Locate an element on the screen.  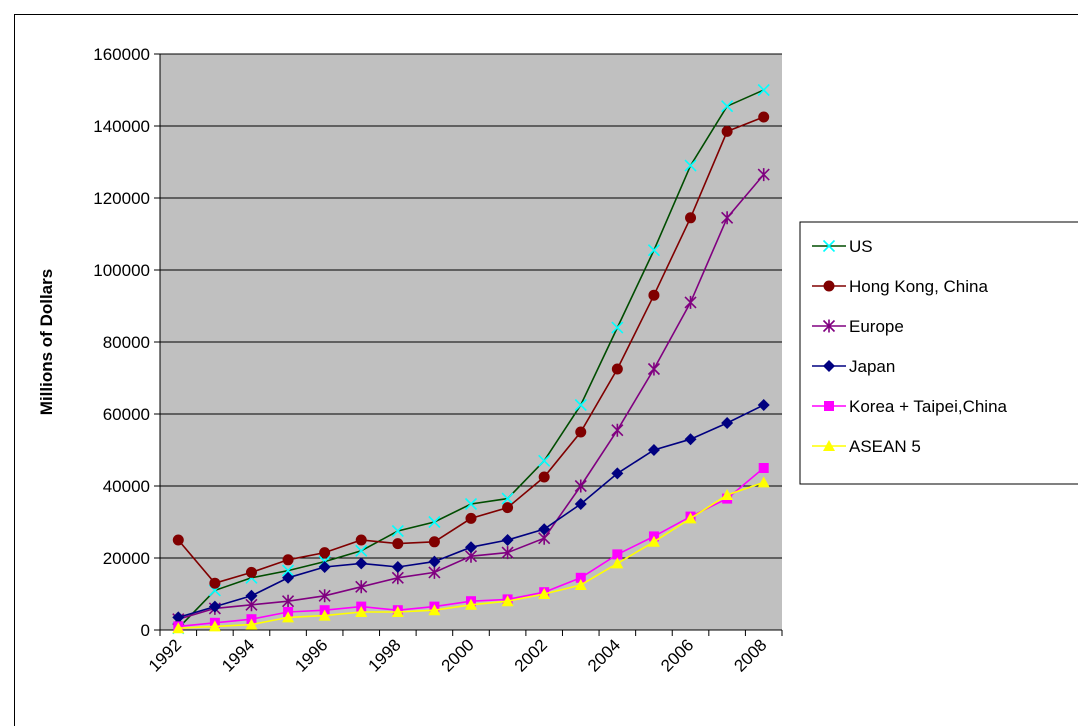
legend-label: Europe is located at coordinates (876, 326).